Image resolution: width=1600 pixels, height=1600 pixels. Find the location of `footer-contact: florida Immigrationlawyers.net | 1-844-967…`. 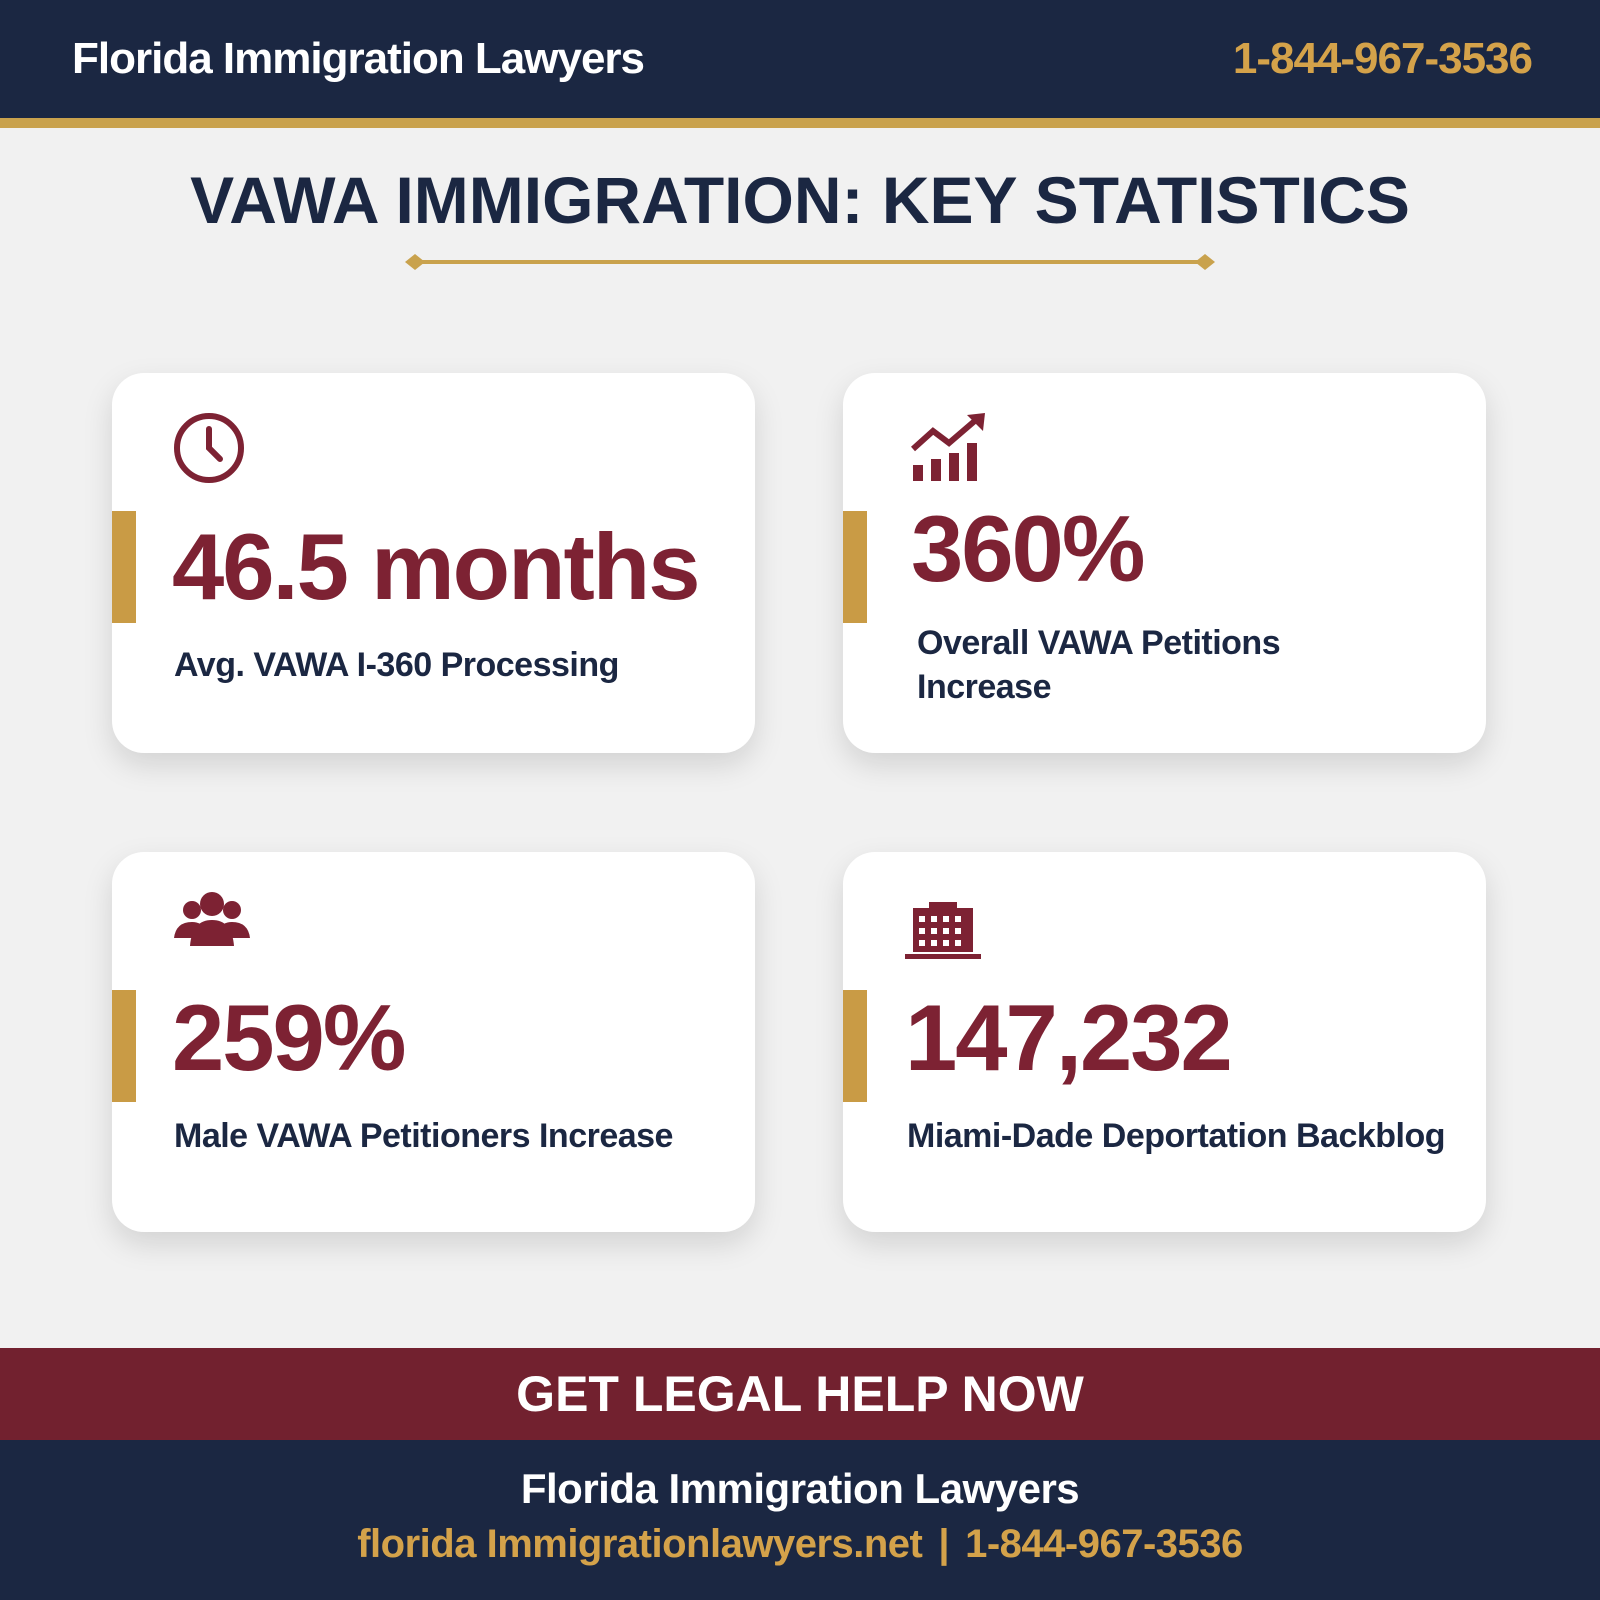

footer-contact: florida Immigrationlawyers.net | 1-844-967… is located at coordinates (800, 1544).